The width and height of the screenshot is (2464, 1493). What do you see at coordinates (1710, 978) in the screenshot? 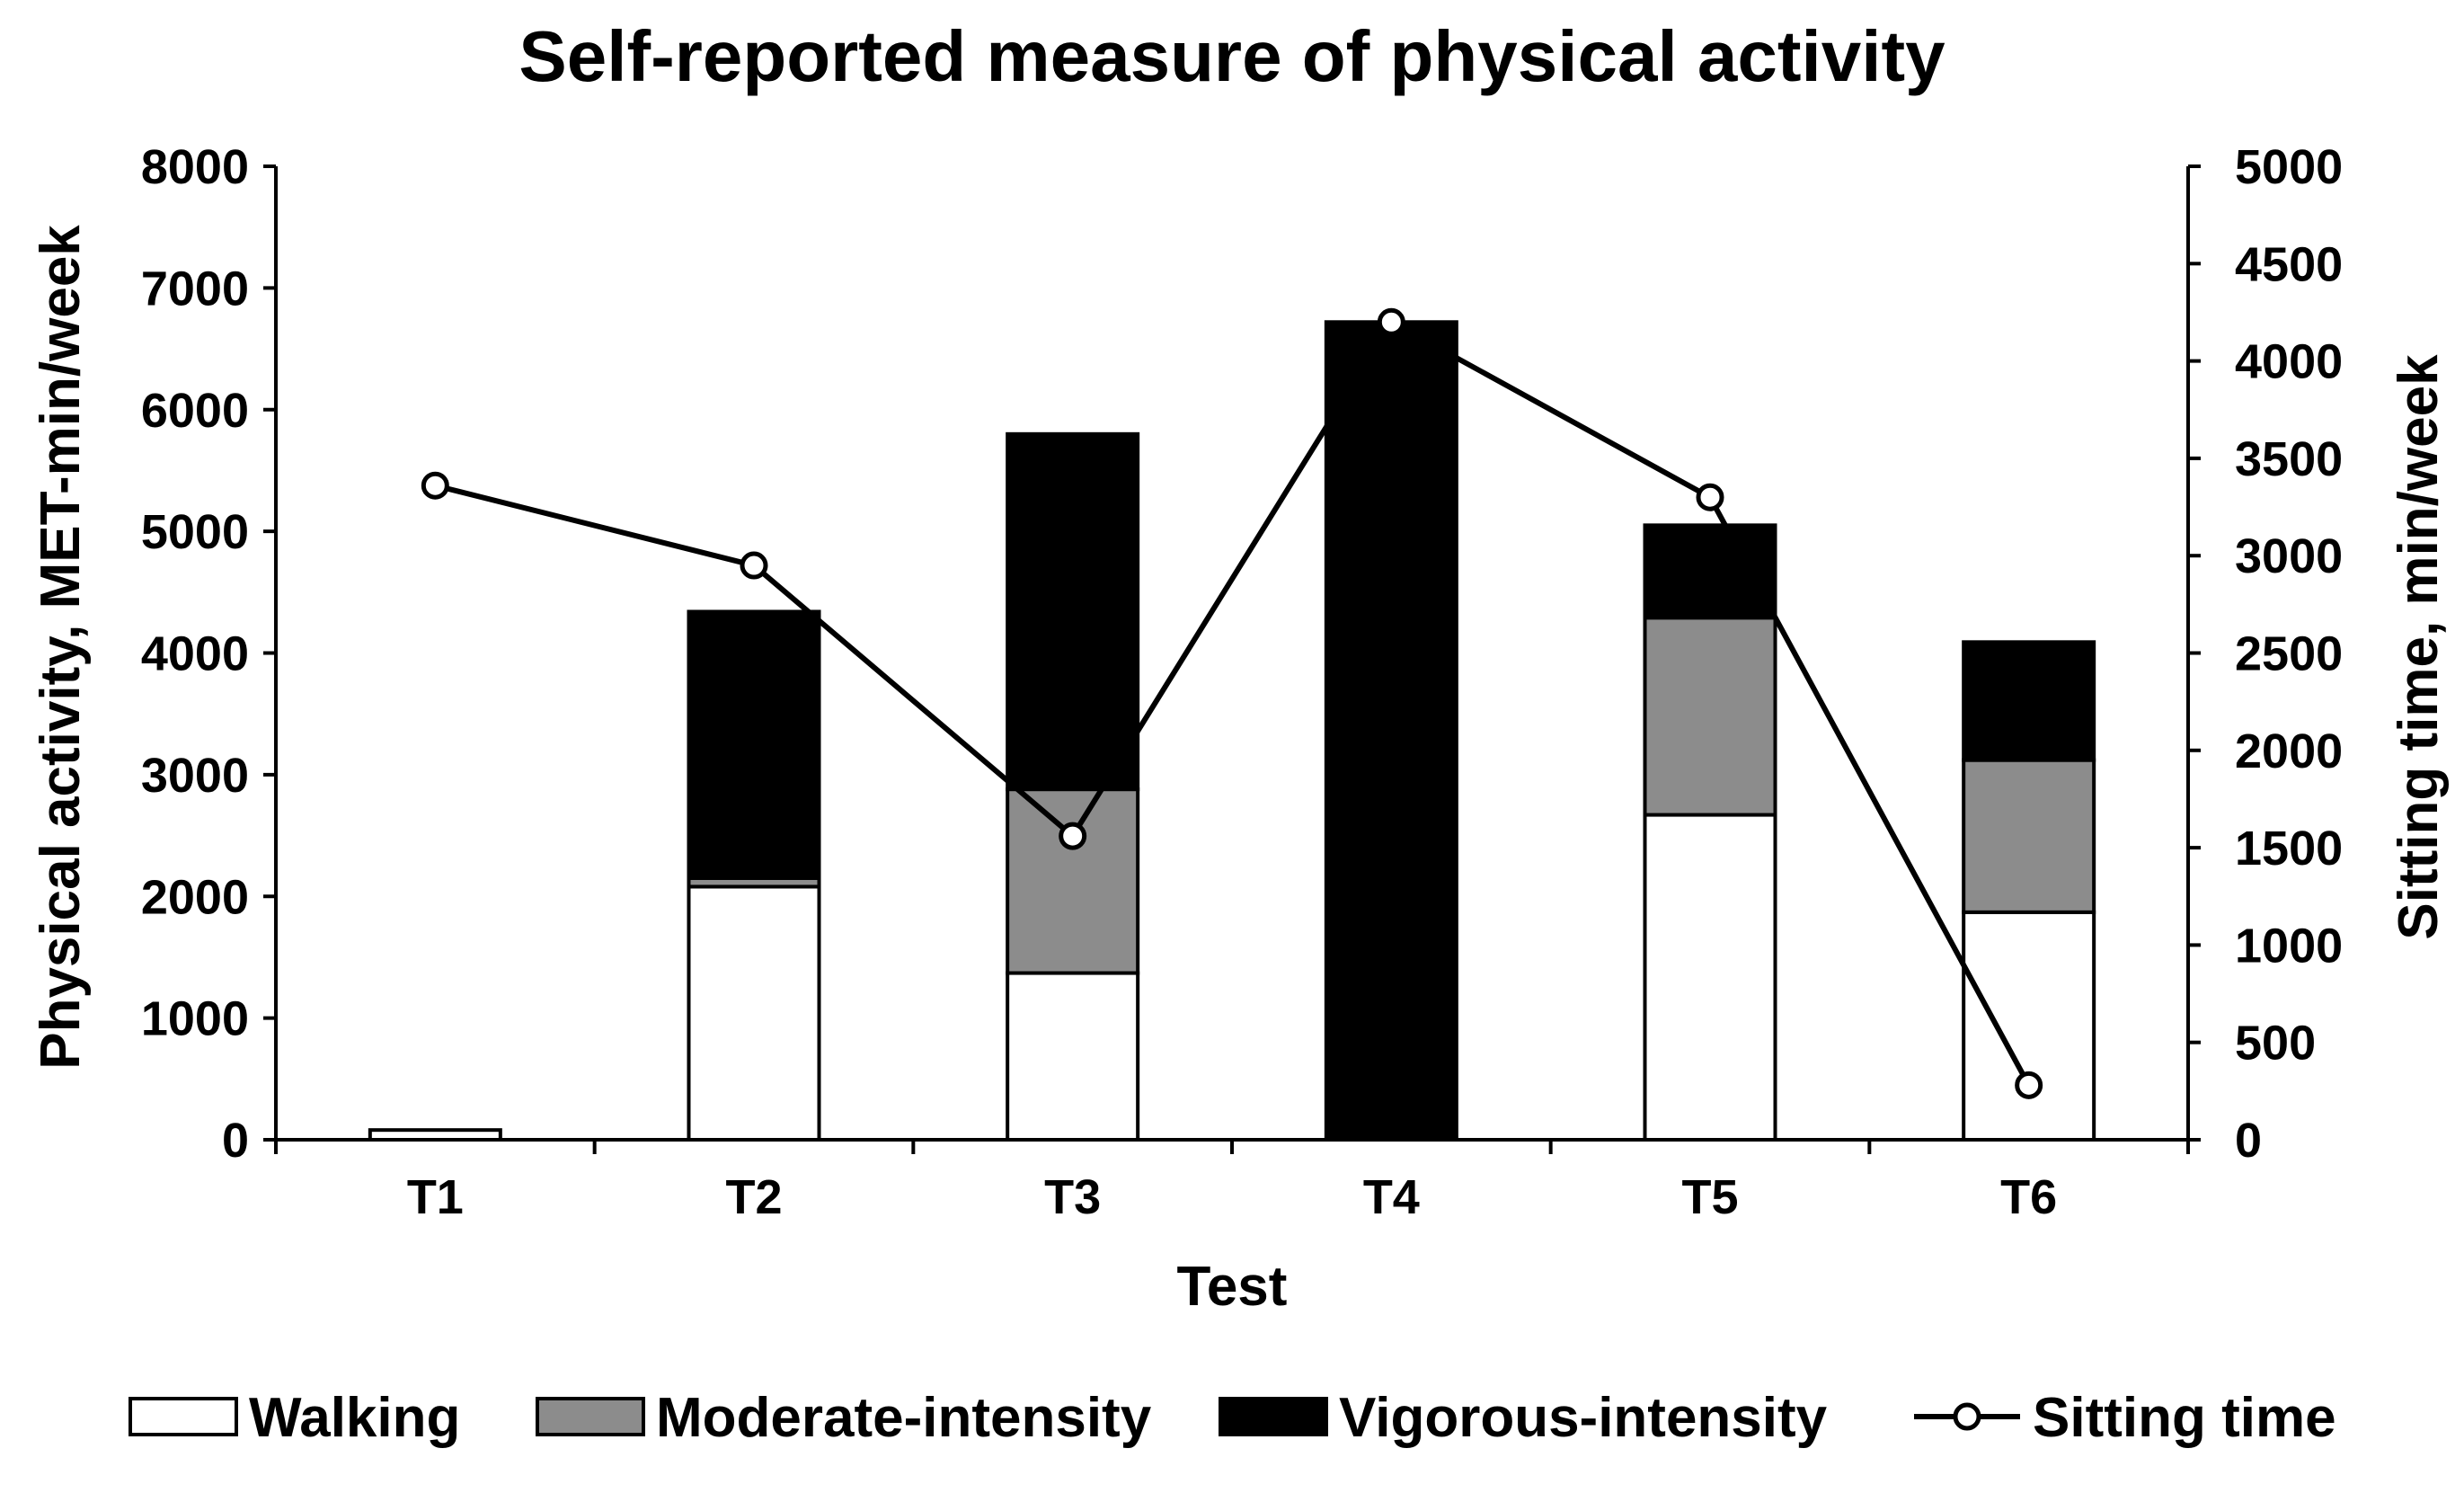
I see `bar-walking-t5` at bounding box center [1710, 978].